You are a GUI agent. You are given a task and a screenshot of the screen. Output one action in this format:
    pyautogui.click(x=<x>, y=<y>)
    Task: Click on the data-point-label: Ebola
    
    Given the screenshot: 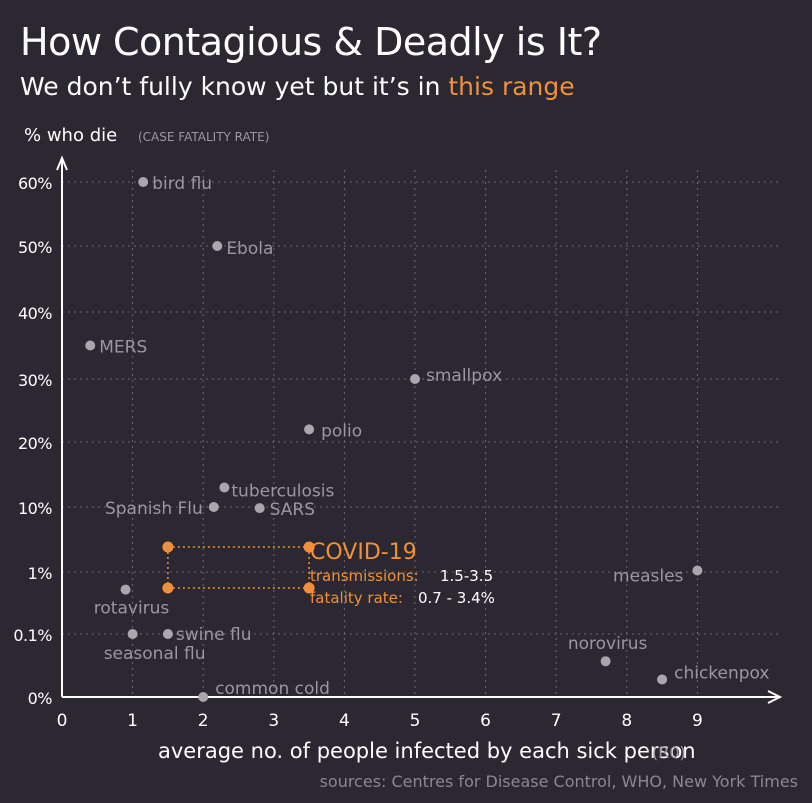 What is the action you would take?
    pyautogui.click(x=249, y=249)
    